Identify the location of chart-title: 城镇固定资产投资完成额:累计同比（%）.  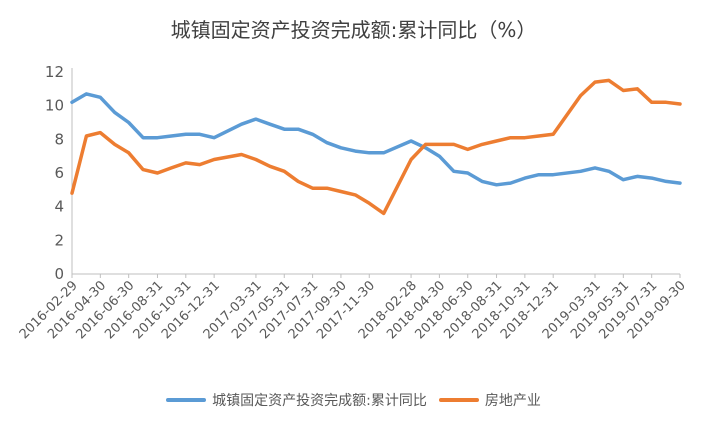
(353, 30).